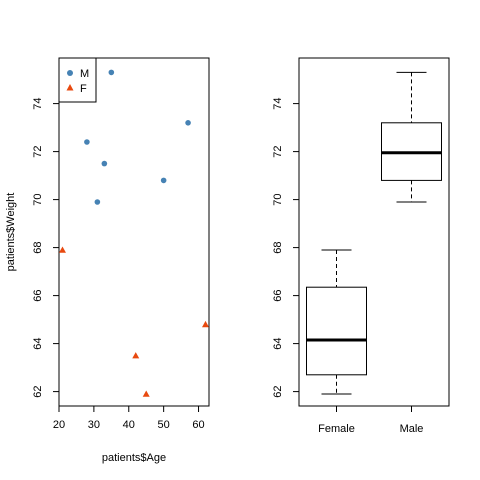 This screenshot has height=480, width=480. What do you see at coordinates (411, 137) in the screenshot?
I see `box-male` at bounding box center [411, 137].